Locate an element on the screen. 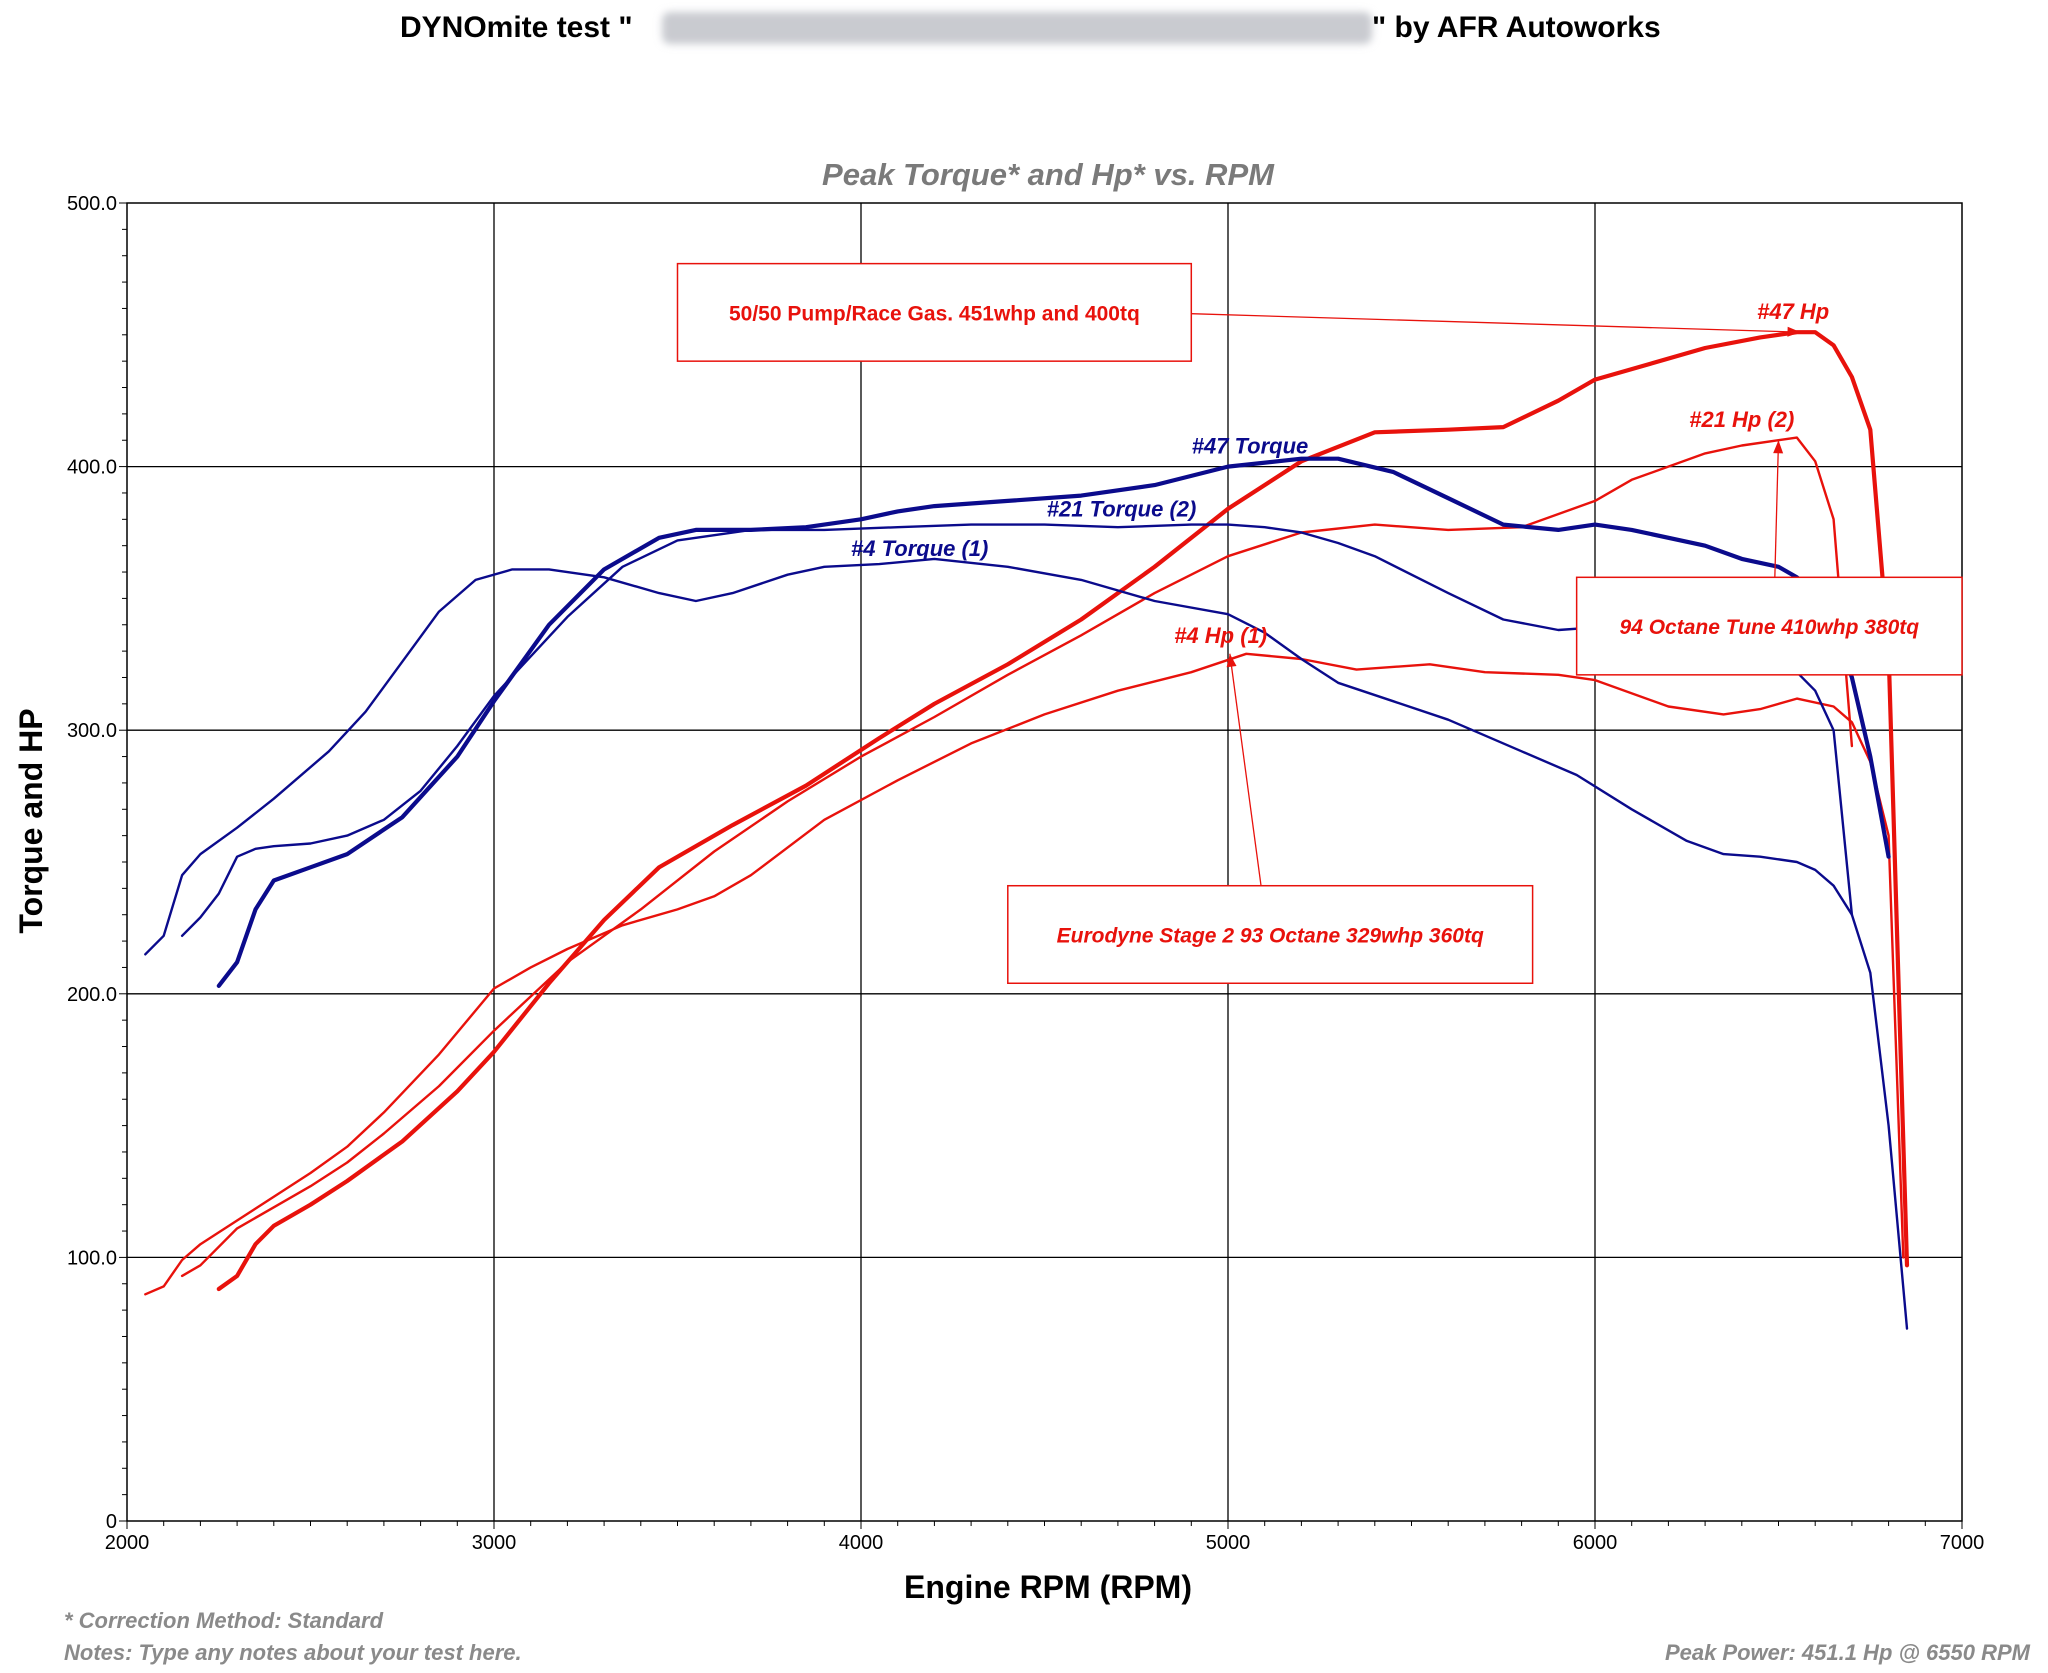 Image resolution: width=2048 pixels, height=1673 pixels. redacted-title-text is located at coordinates (1017, 28).